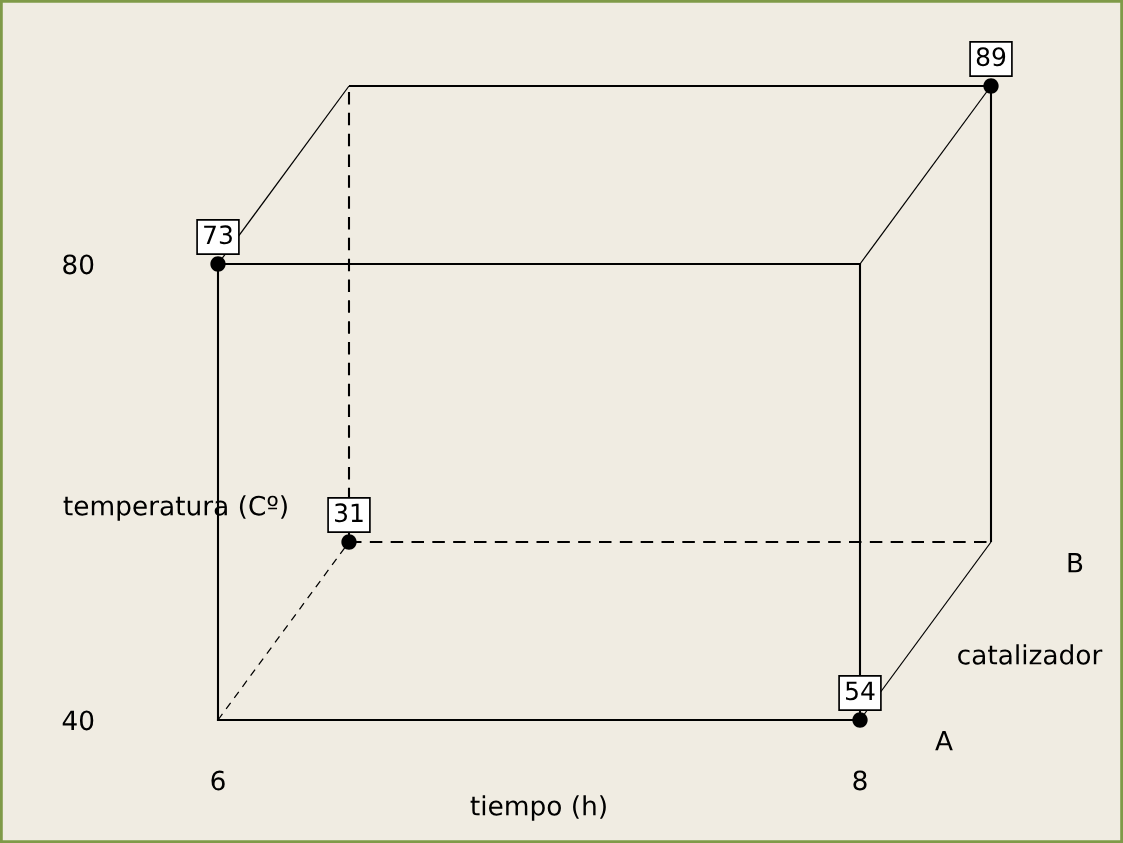 The image size is (1123, 843). What do you see at coordinates (1030, 654) in the screenshot?
I see `text: catalizador` at bounding box center [1030, 654].